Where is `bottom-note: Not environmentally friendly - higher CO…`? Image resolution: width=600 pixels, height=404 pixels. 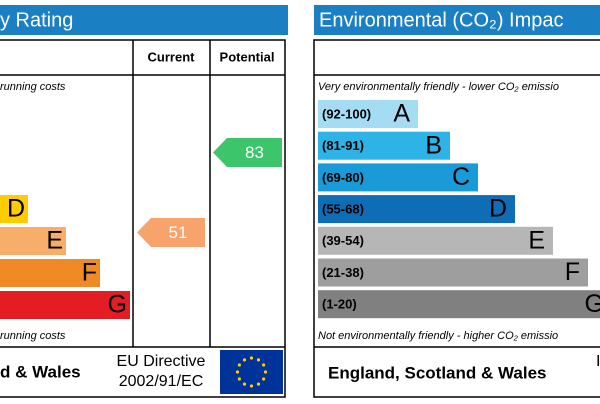
bottom-note: Not environmentally friendly - higher CO… is located at coordinates (438, 336).